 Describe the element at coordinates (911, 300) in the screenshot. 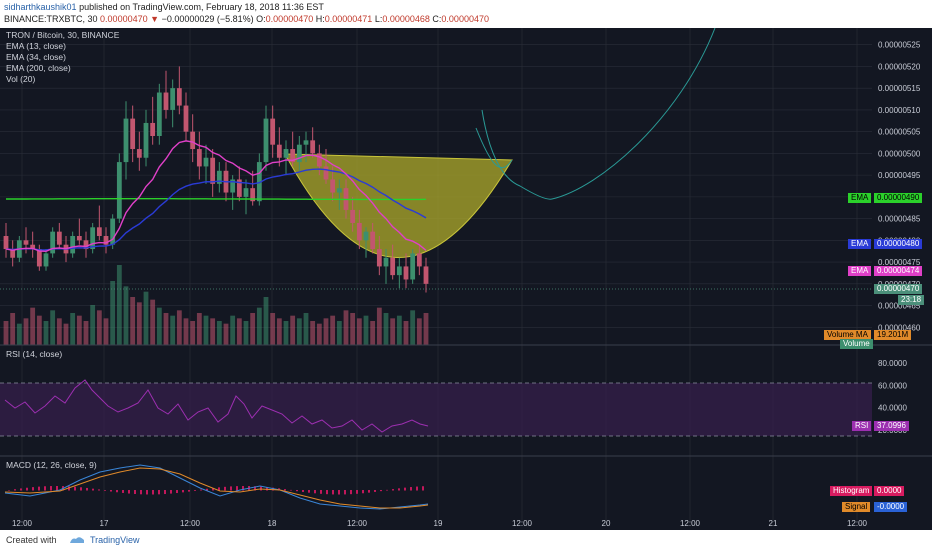

I see `countdown-tag: 23:18` at that location.